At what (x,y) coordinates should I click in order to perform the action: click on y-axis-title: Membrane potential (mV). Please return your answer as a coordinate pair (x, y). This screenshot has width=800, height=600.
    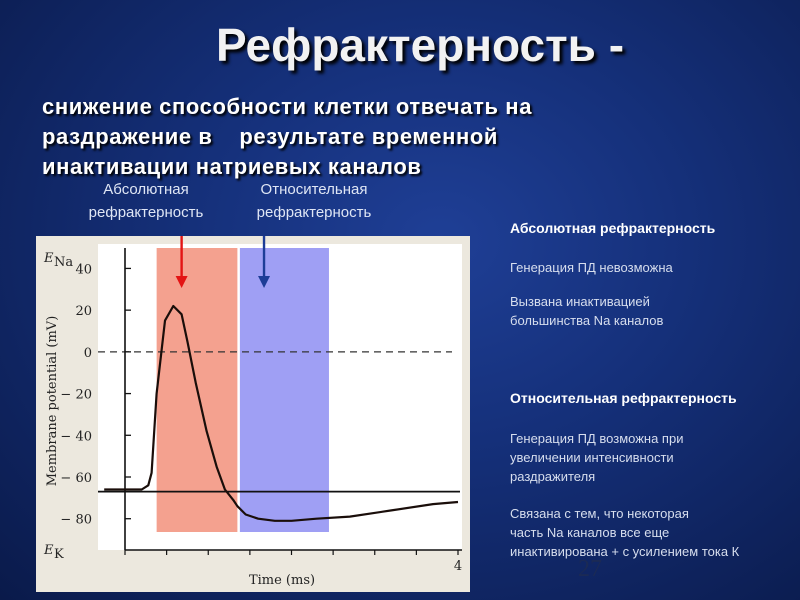
    Looking at the image, I should click on (52, 401).